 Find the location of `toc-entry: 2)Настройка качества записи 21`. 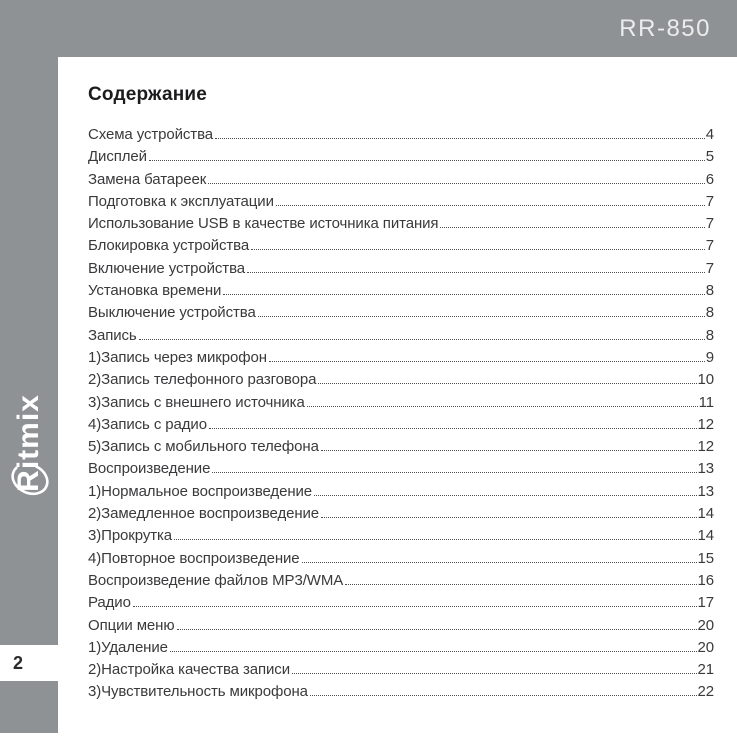

toc-entry: 2)Настройка качества записи 21 is located at coordinates (401, 670).